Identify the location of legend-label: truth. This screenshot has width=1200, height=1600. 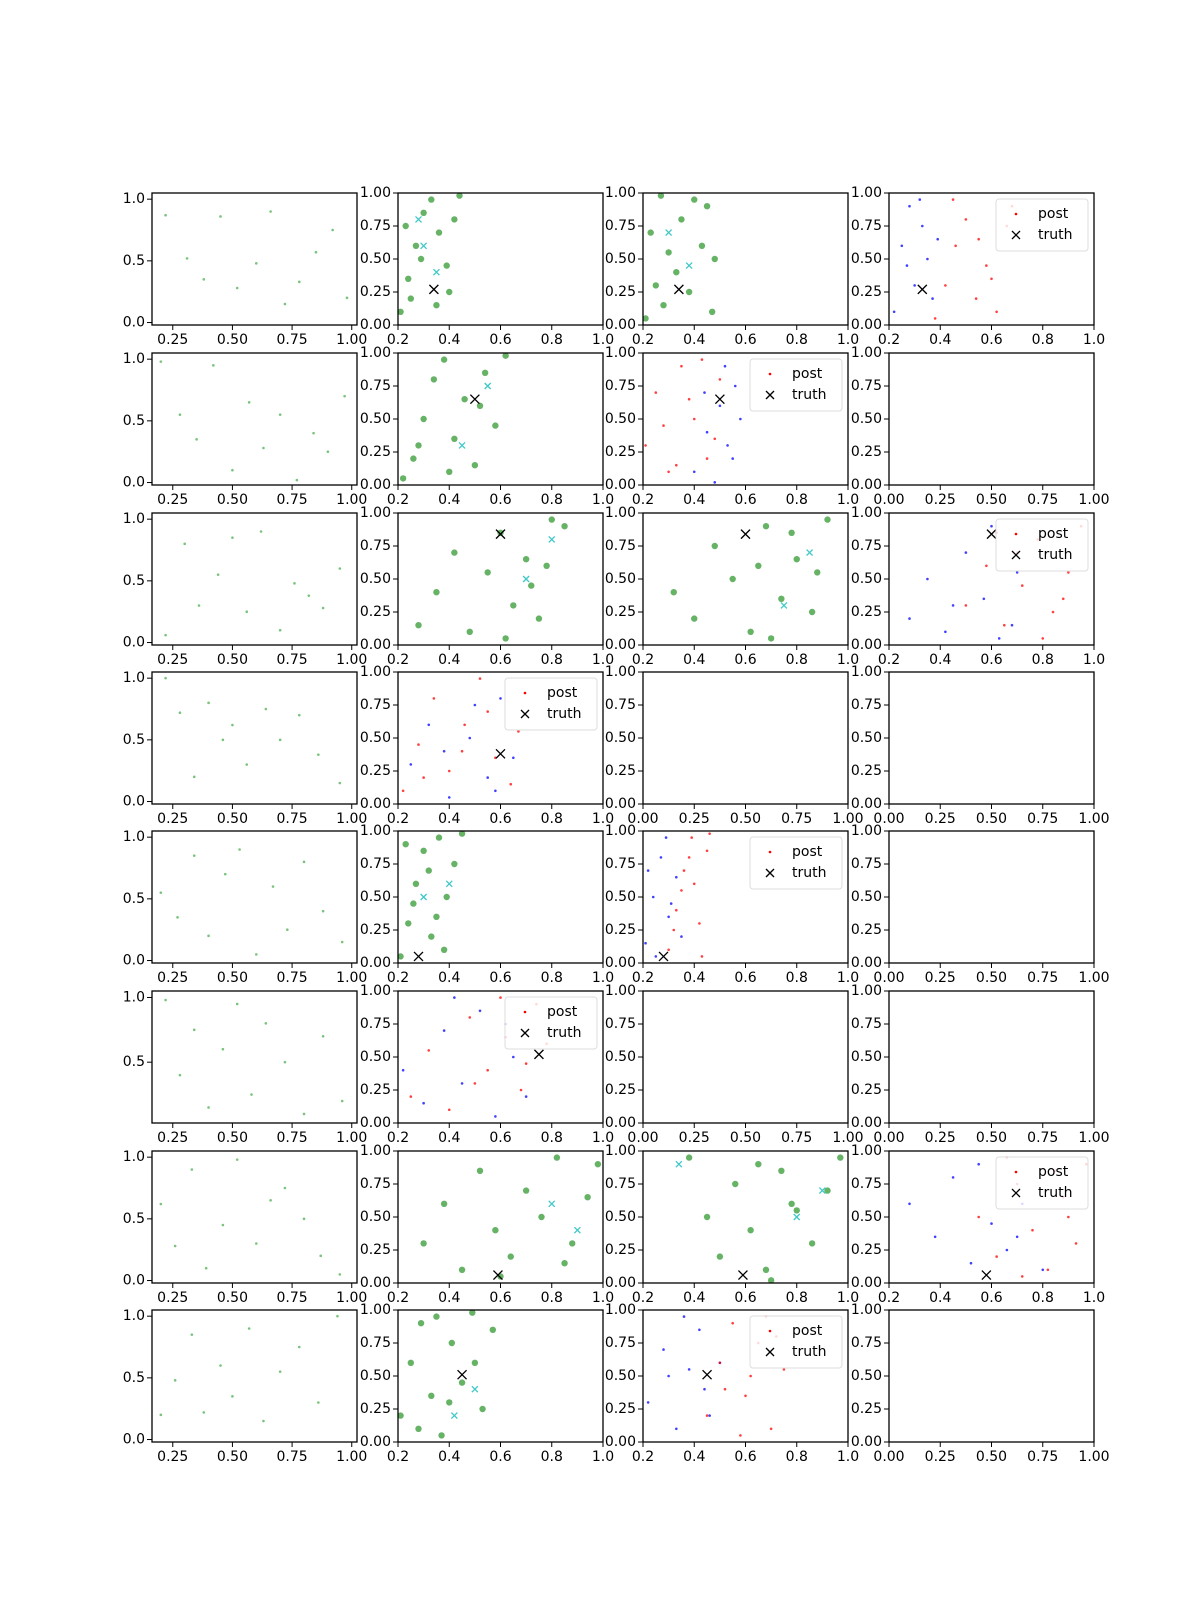
(564, 714).